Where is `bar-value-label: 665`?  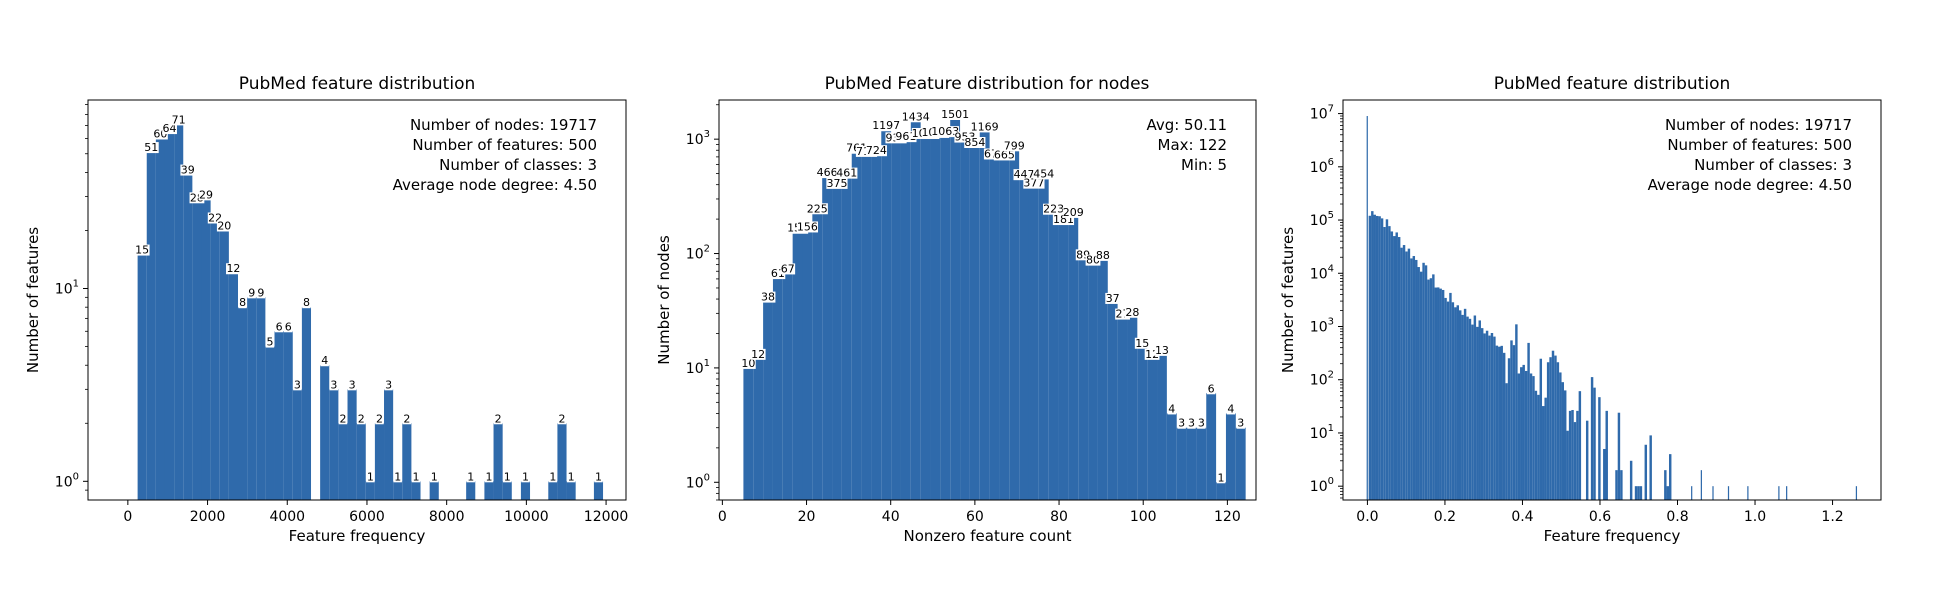
bar-value-label: 665 is located at coordinates (1004, 154).